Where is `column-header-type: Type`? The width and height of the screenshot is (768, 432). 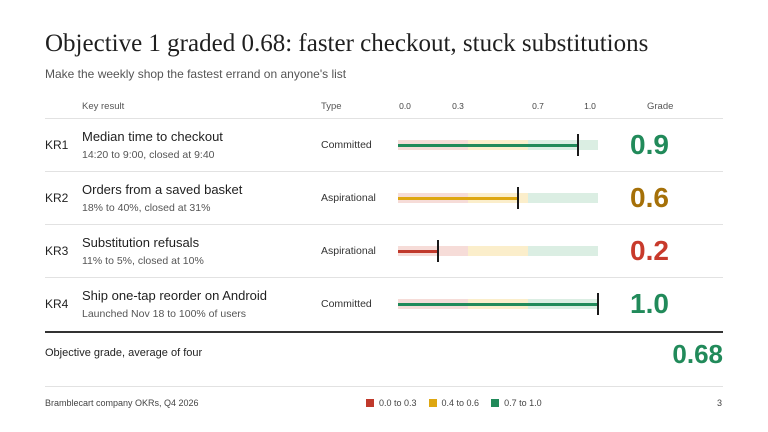
column-header-type: Type is located at coordinates (331, 106).